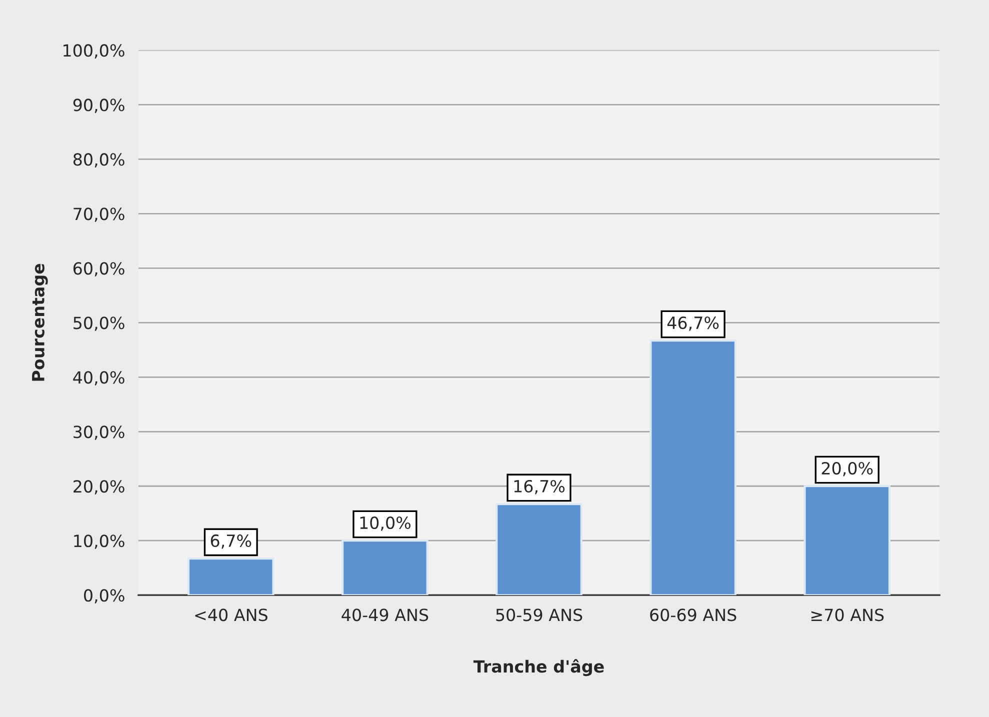  Describe the element at coordinates (99, 541) in the screenshot. I see `y-tick-label: 10,0%` at that location.